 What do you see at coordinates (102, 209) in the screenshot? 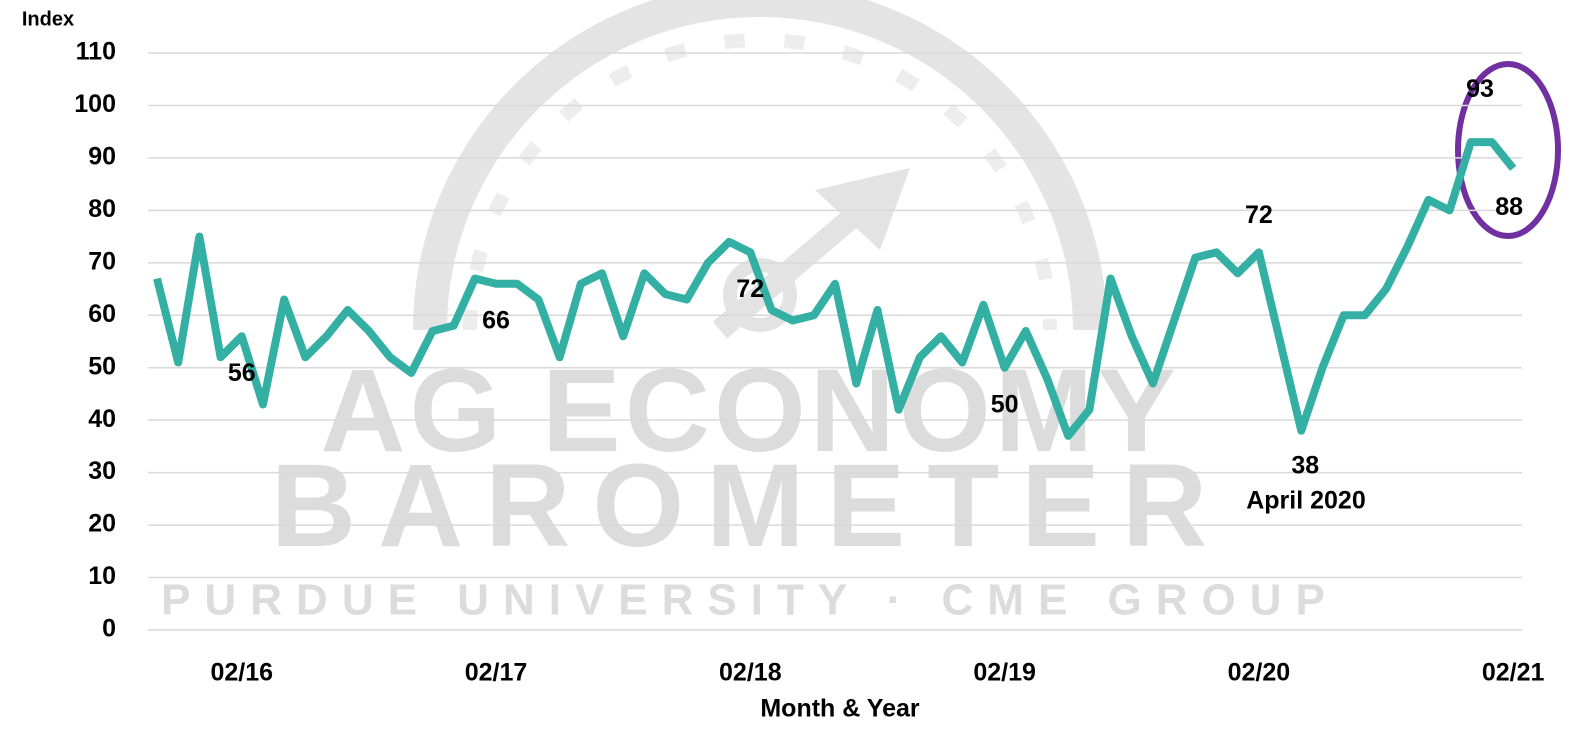
I see `y-tick-label: 80` at bounding box center [102, 209].